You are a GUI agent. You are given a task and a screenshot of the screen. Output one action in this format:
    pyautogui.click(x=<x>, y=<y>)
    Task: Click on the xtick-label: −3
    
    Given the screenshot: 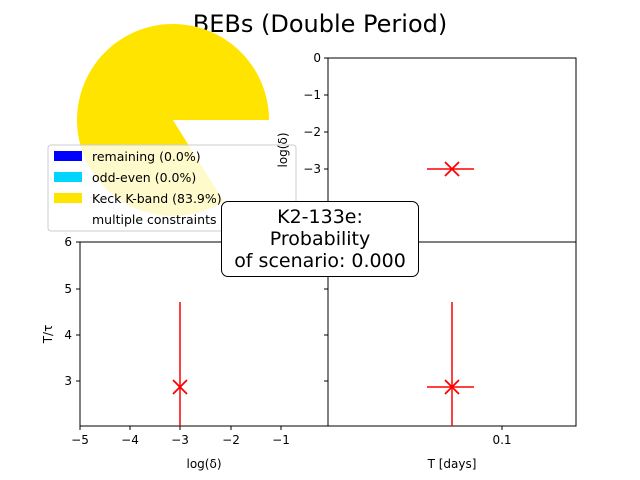 What is the action you would take?
    pyautogui.click(x=180, y=440)
    